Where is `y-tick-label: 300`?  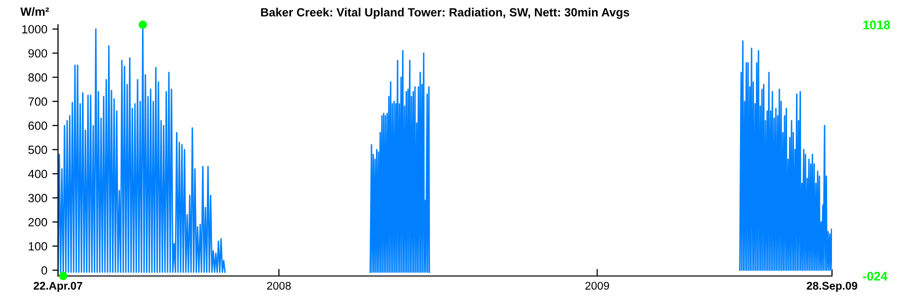 y-tick-label: 300 is located at coordinates (38, 198).